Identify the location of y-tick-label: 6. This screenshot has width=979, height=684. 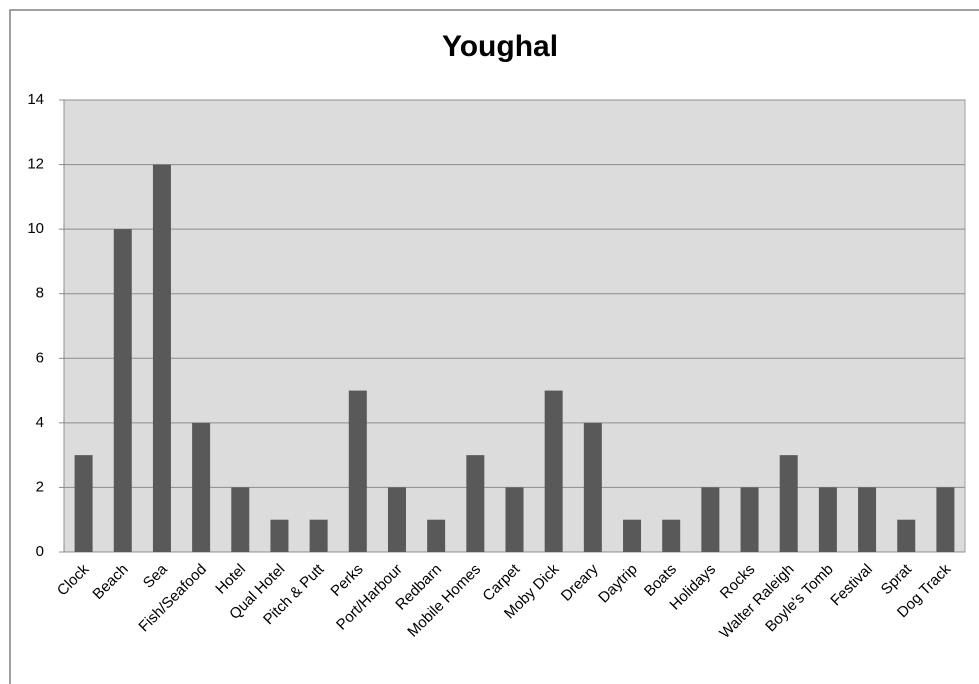
(40, 357).